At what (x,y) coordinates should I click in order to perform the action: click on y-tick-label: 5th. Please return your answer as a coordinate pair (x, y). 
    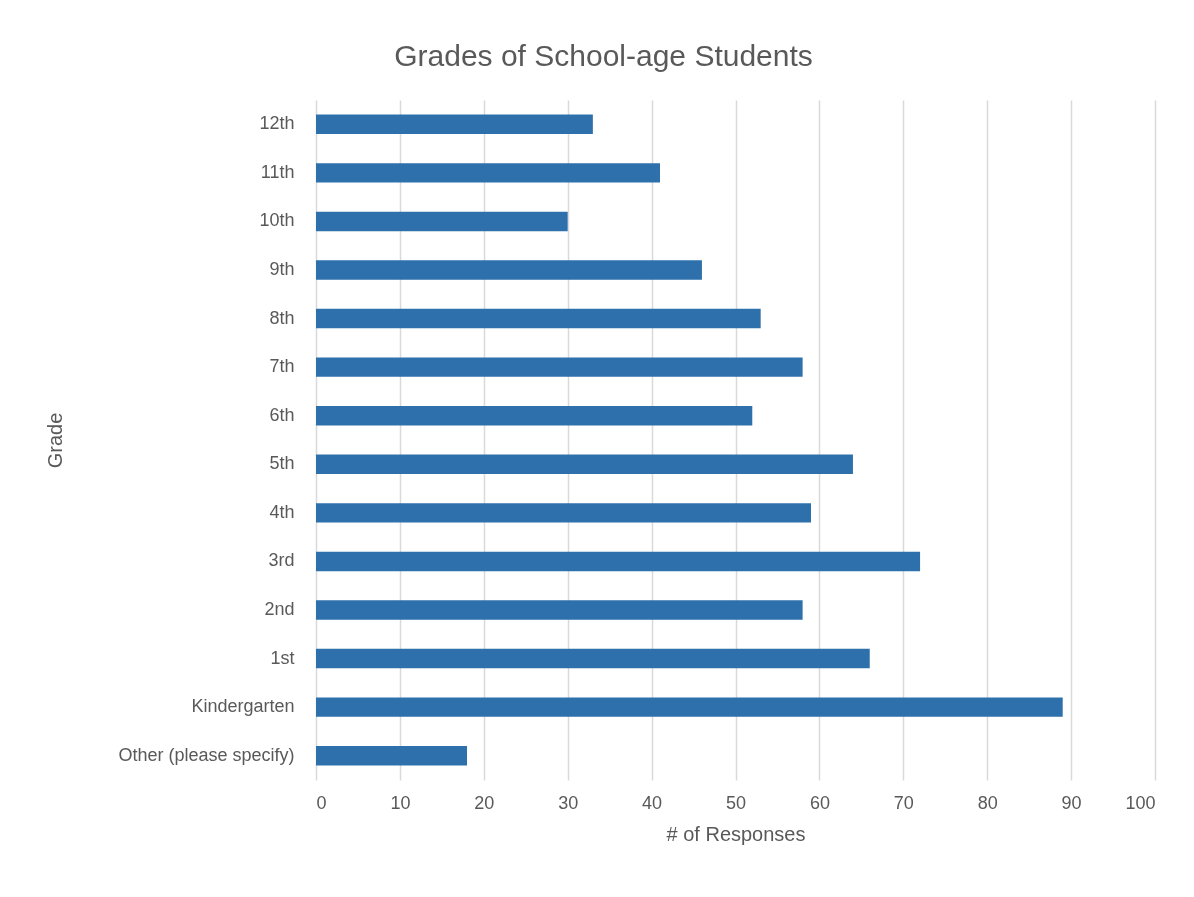
    Looking at the image, I should click on (282, 463).